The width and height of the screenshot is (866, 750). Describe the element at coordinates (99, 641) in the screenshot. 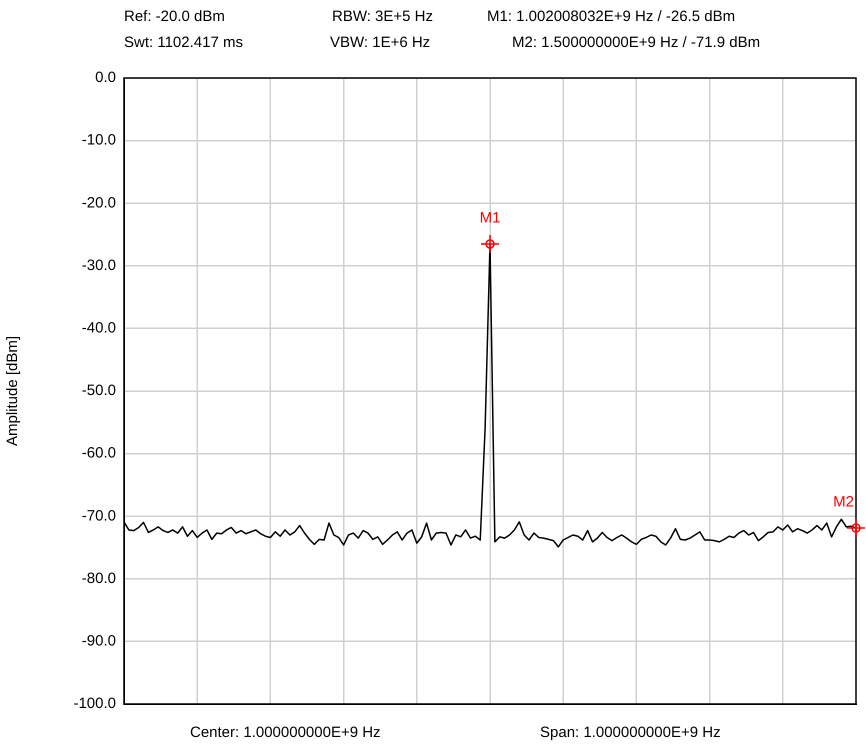

I see `y-tick-label: -90.0` at that location.